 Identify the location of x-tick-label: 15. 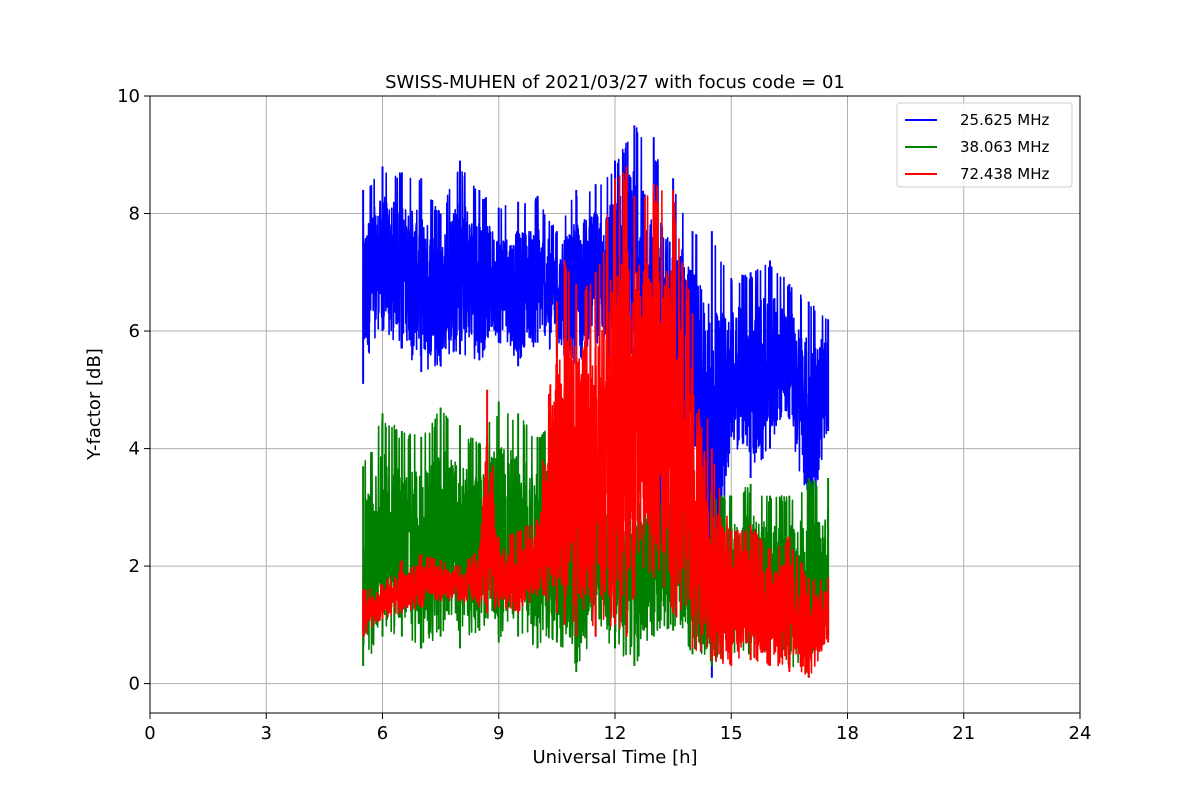
(731, 733).